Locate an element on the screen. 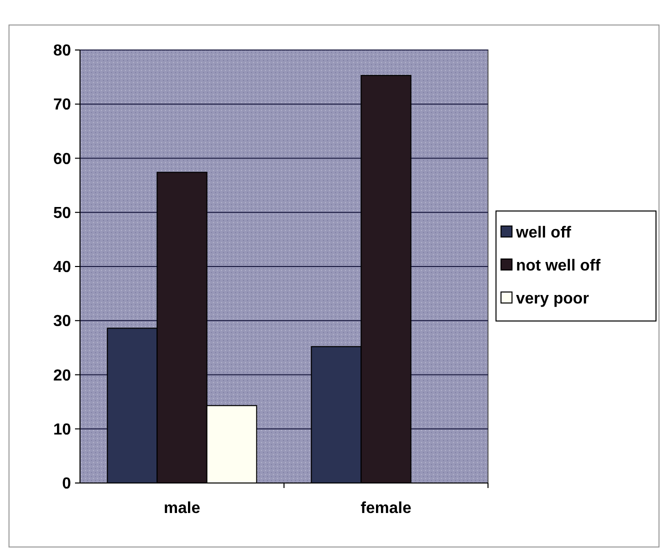  legend-label: not well off is located at coordinates (559, 266).